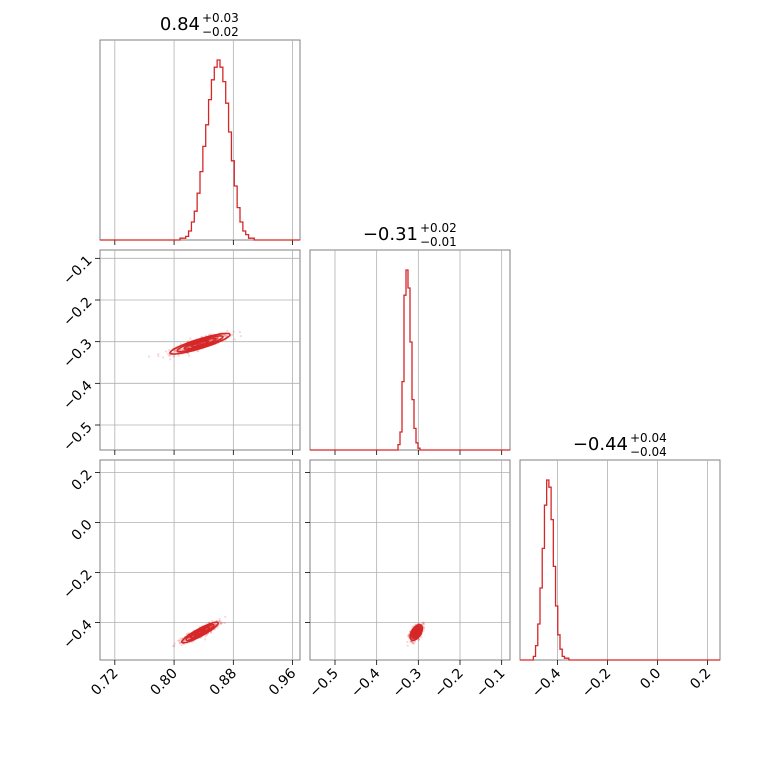 The height and width of the screenshot is (760, 760). I want to click on title-value: −0.31, so click(390, 234).